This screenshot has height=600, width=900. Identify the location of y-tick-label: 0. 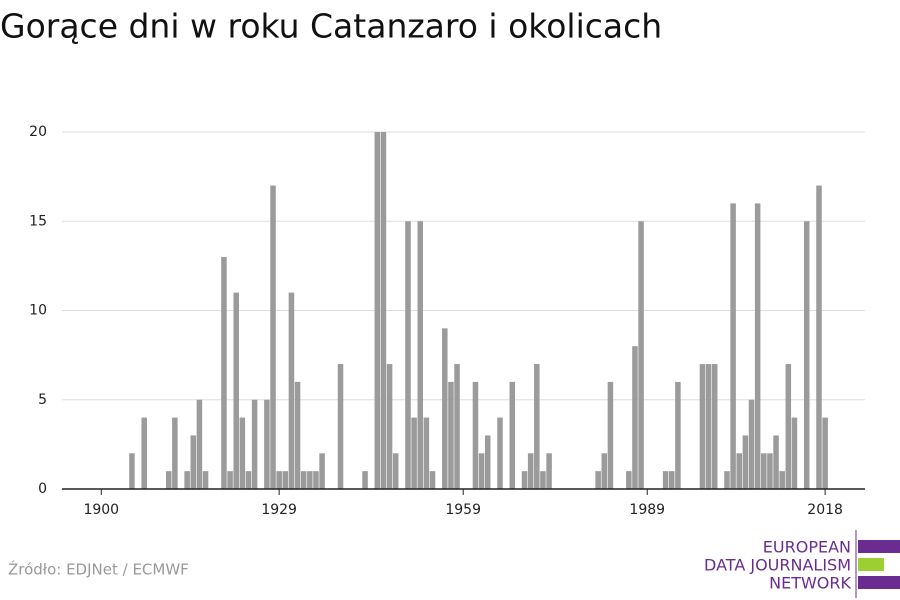
(42, 489).